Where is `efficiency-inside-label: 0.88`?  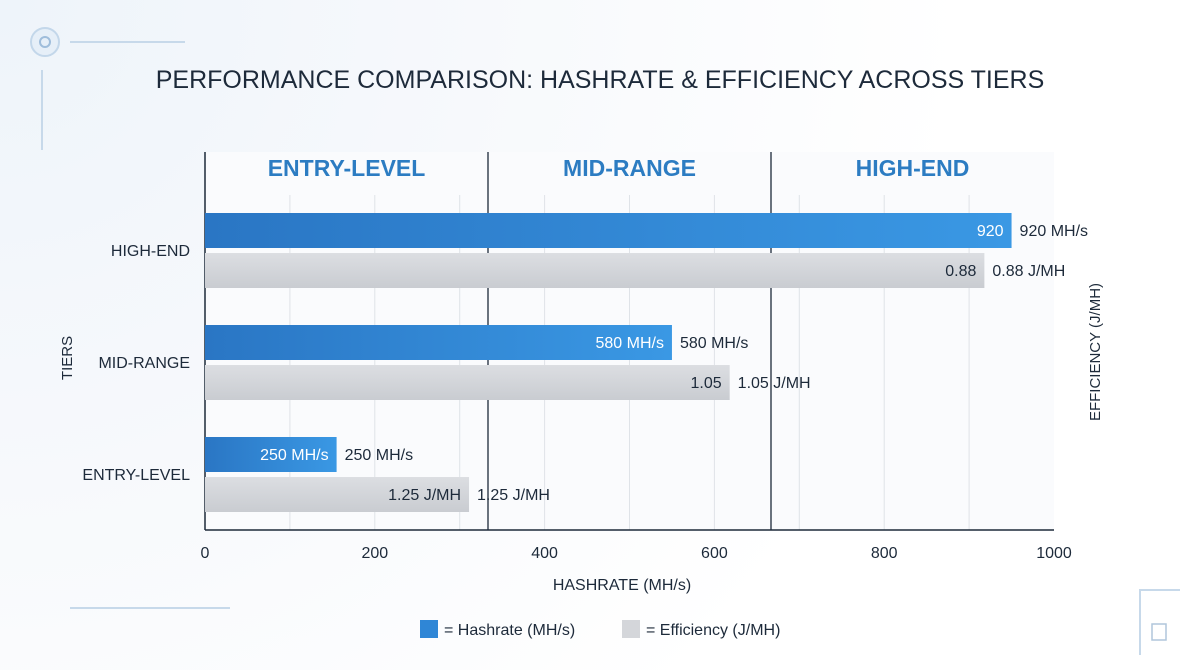
efficiency-inside-label: 0.88 is located at coordinates (960, 271).